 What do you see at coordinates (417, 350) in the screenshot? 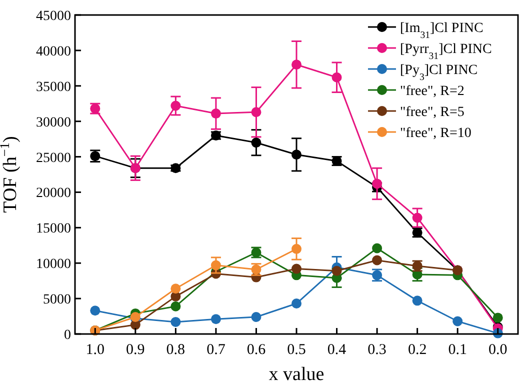
I see `x-tick-label: 0.2` at bounding box center [417, 350].